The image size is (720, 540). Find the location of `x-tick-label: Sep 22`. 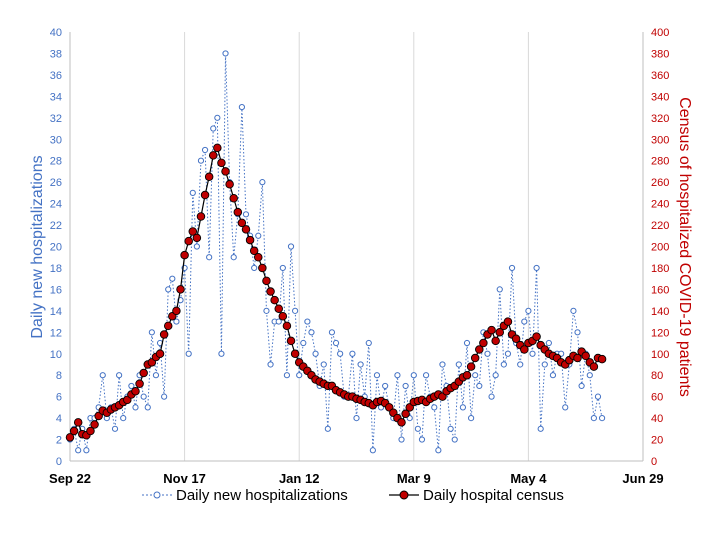

x-tick-label: Sep 22 is located at coordinates (70, 478).